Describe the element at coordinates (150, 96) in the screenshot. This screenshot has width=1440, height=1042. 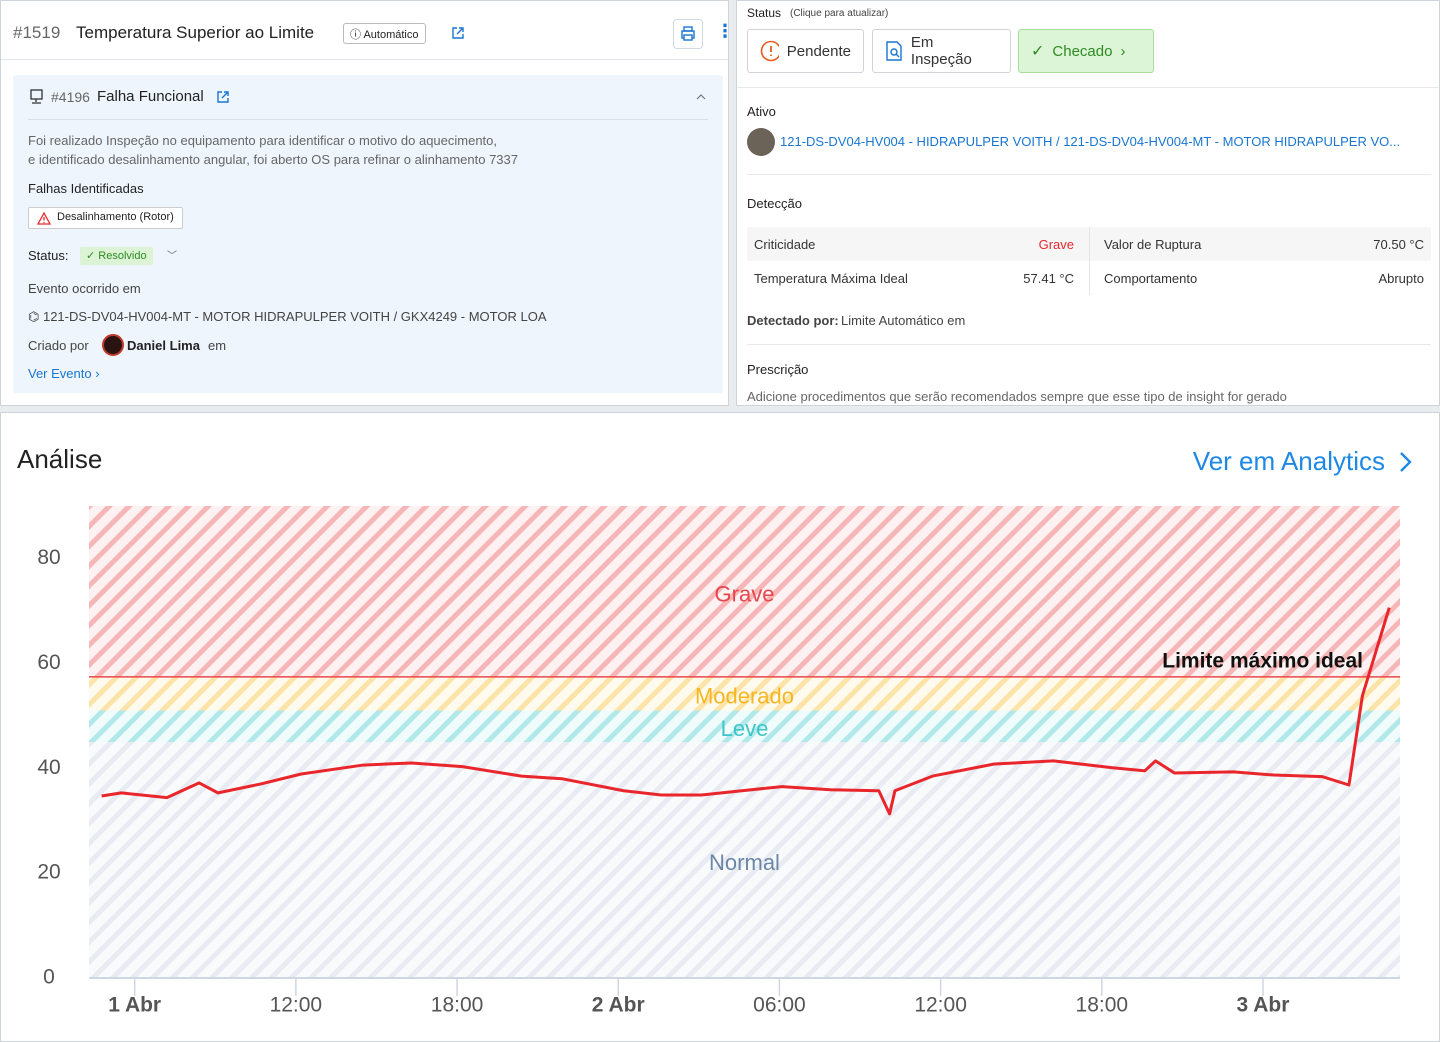
I see `failure-title: Falha Funcional` at that location.